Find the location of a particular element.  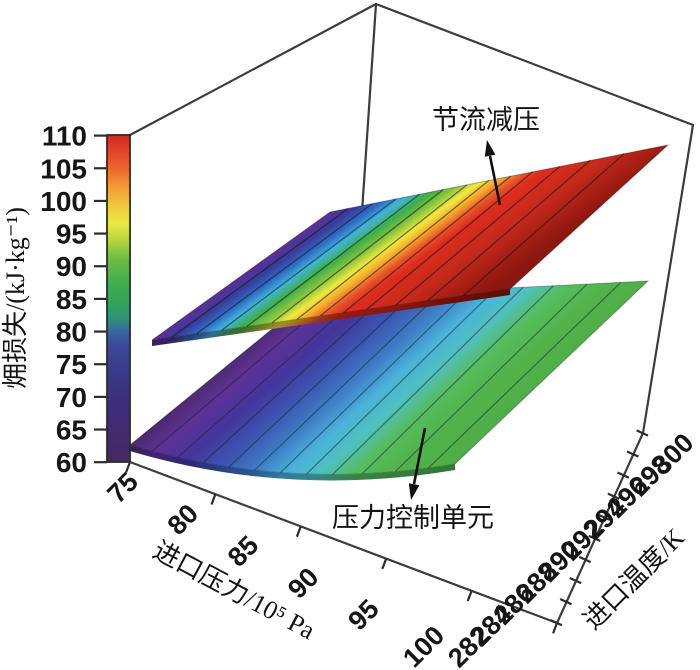

y-axis-tick-label: 65 is located at coordinates (71, 430).